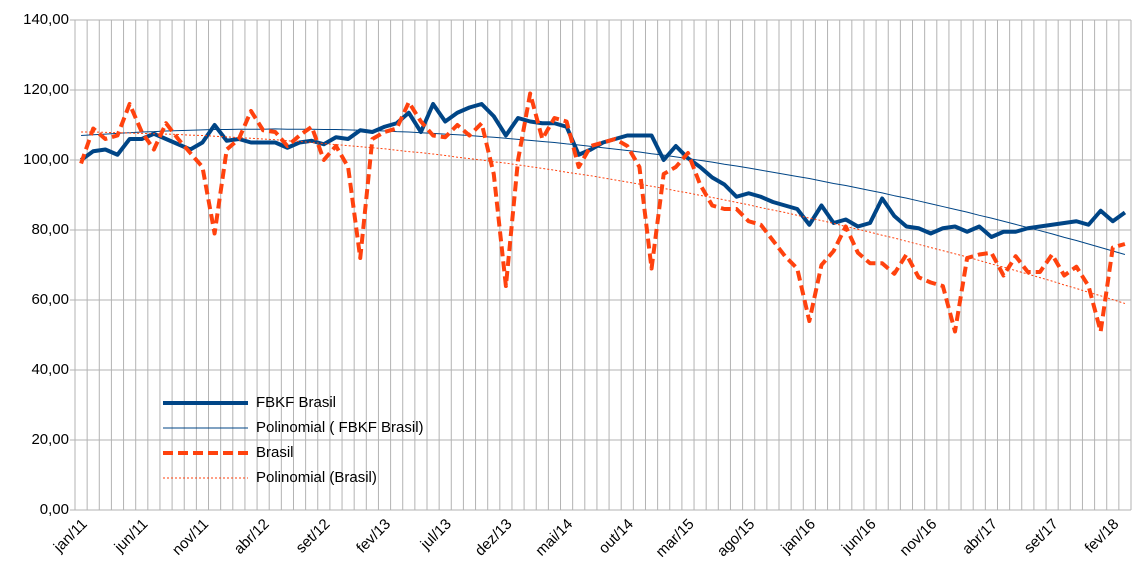  Describe the element at coordinates (918, 538) in the screenshot. I see `x-tick-label: nov/16` at that location.